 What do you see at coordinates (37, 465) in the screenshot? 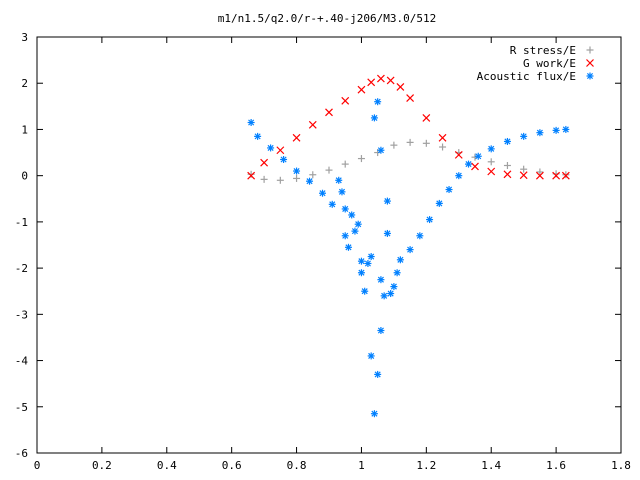
I see `x-tick-label: 0` at bounding box center [37, 465].